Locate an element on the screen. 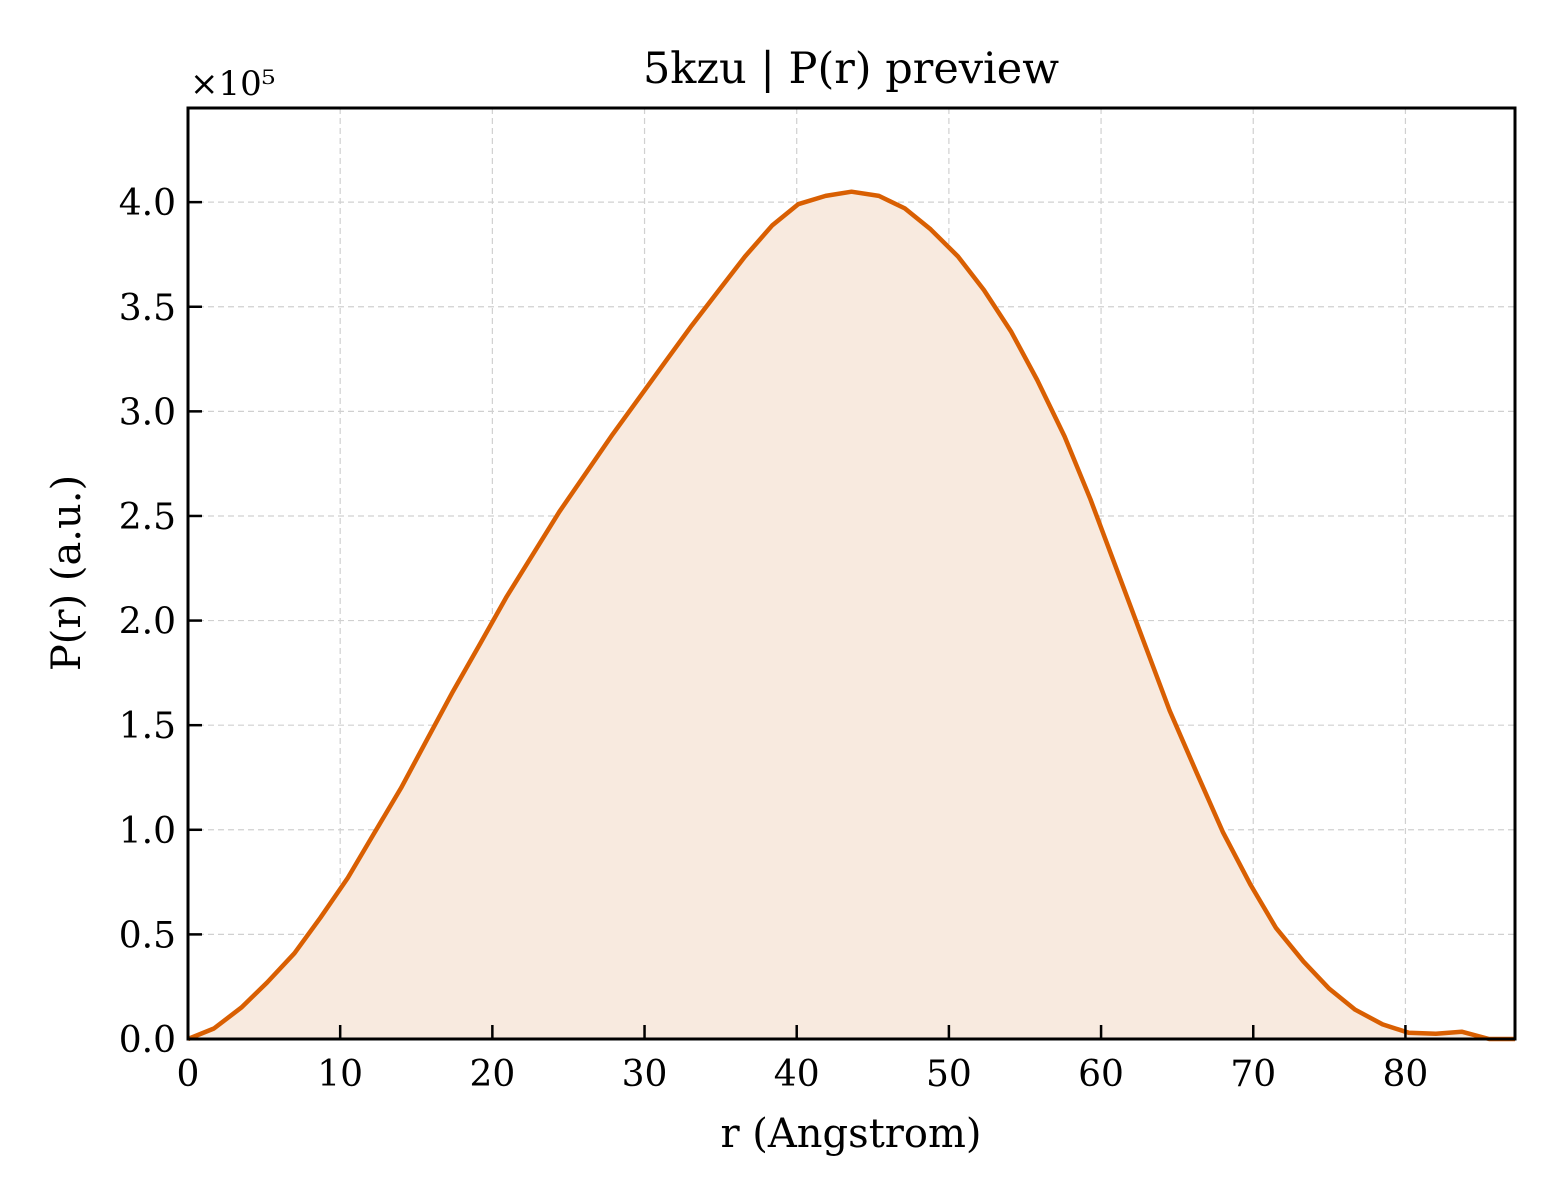 The image size is (1560, 1200). y-tick-label: 0.0 is located at coordinates (147, 1040).